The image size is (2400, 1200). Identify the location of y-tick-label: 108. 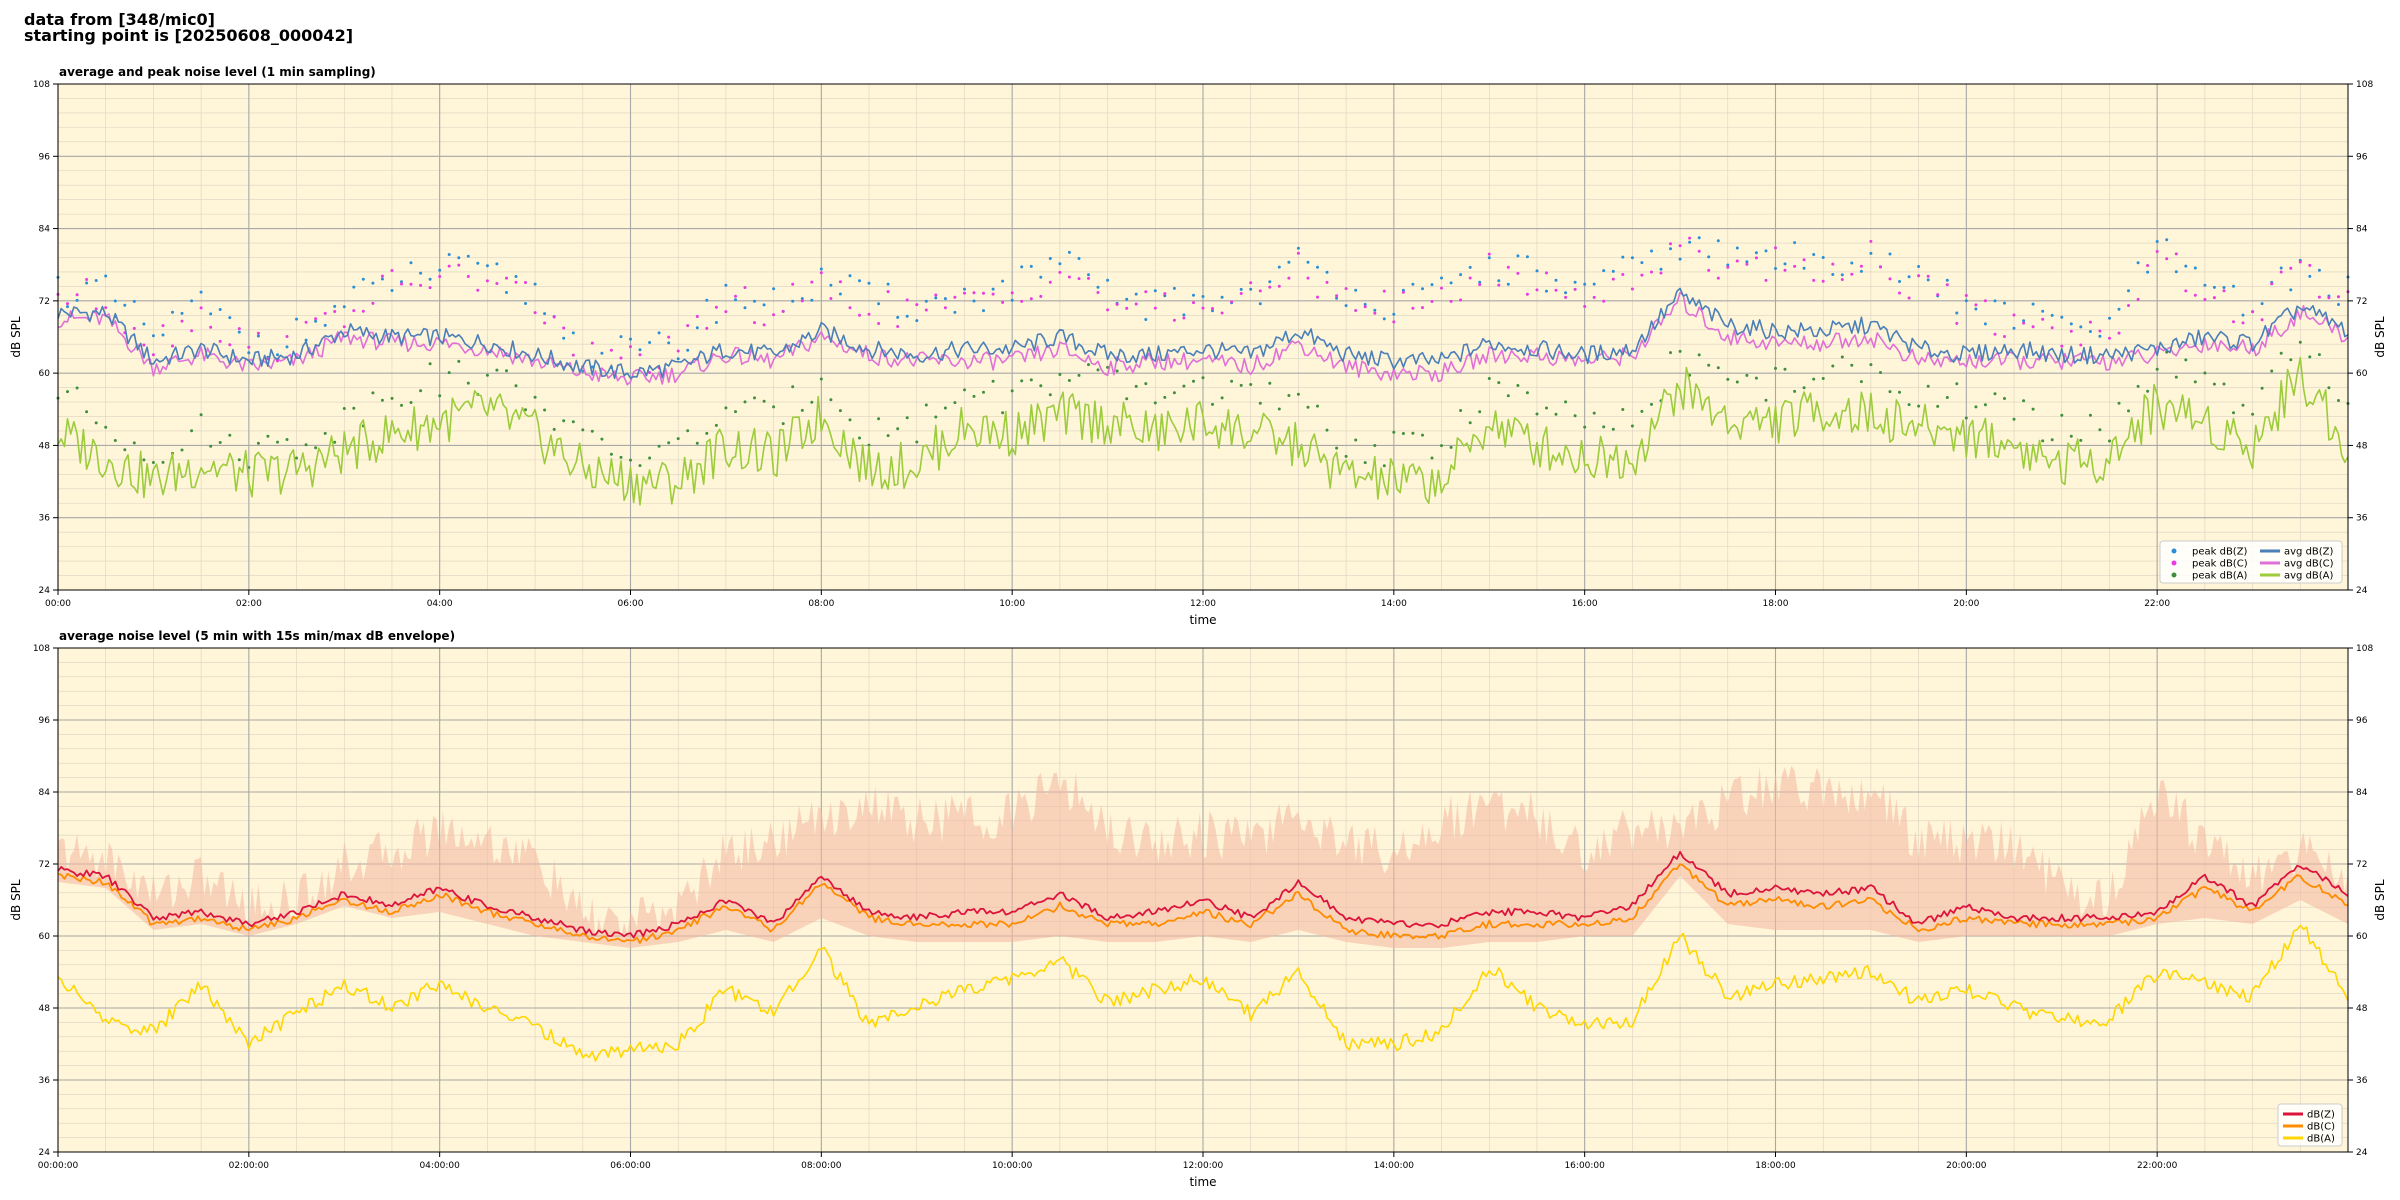
(2364, 649).